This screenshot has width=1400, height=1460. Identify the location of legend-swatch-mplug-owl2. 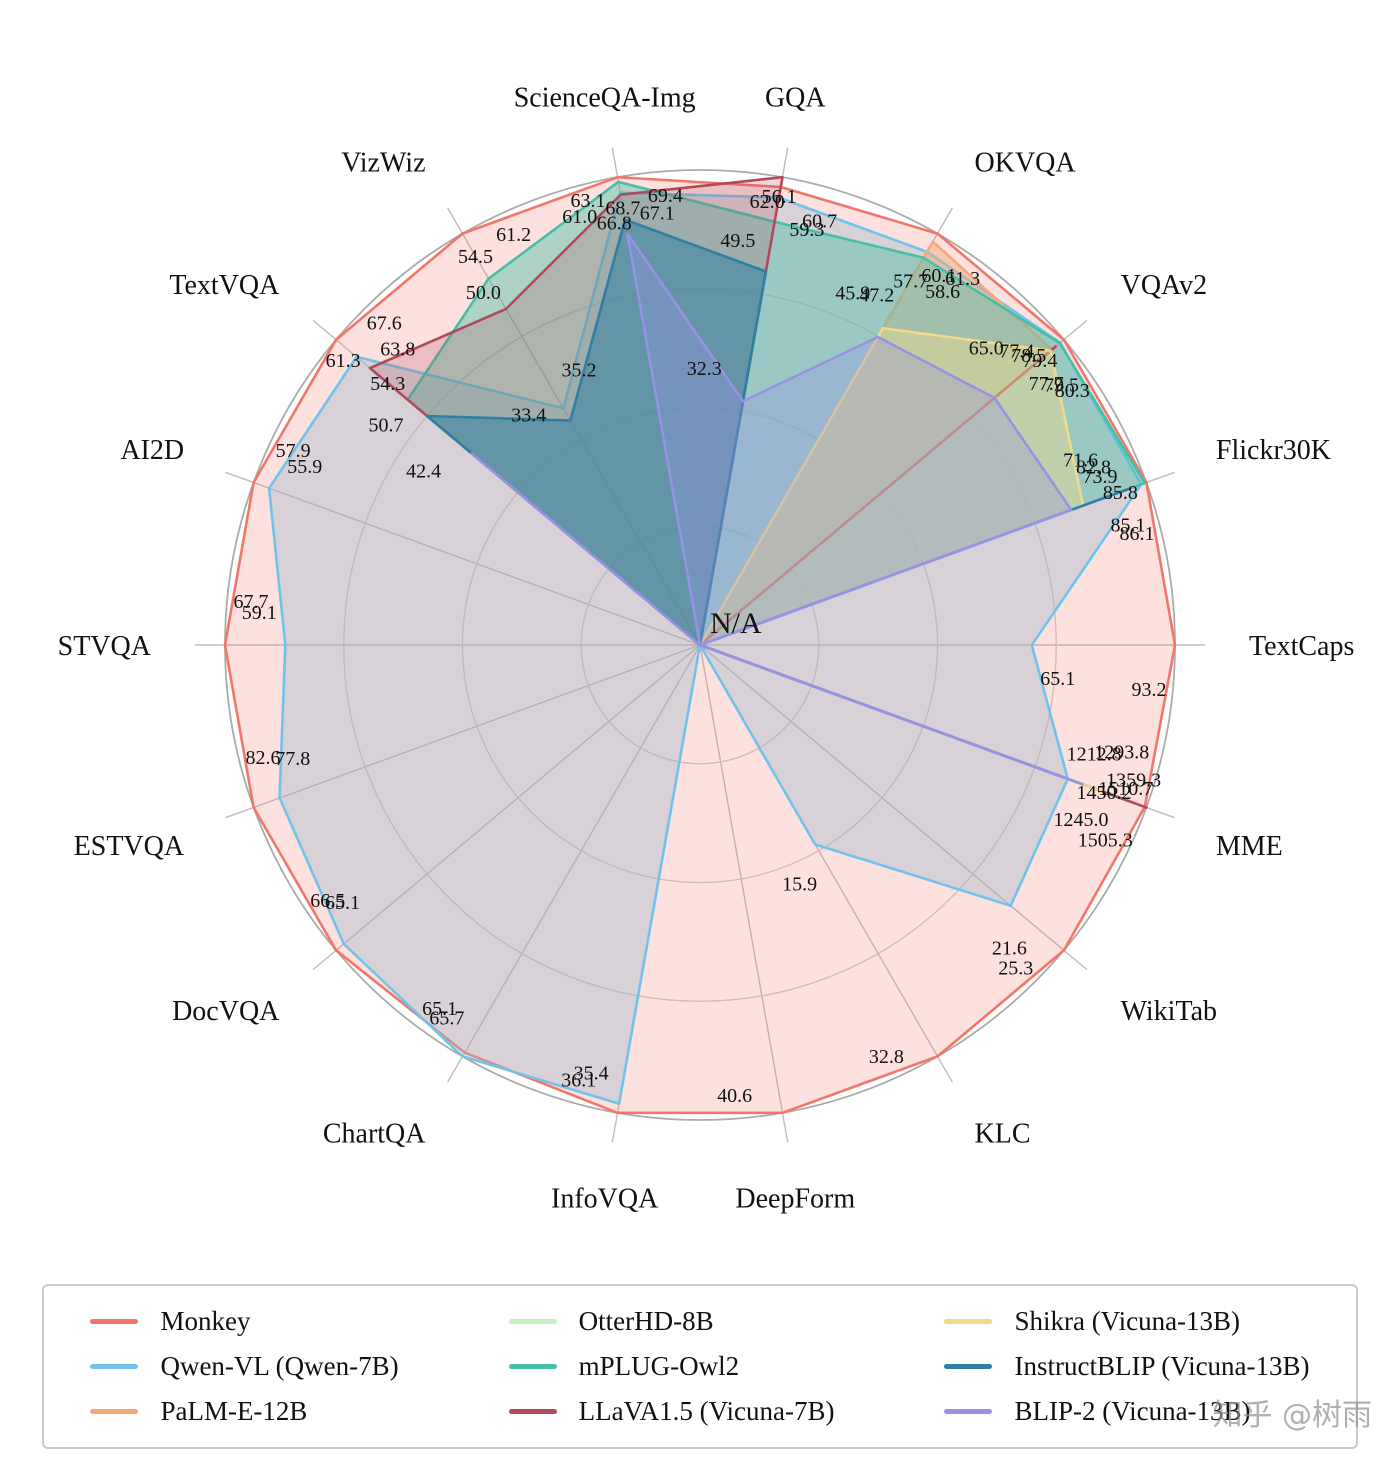
(532, 1366).